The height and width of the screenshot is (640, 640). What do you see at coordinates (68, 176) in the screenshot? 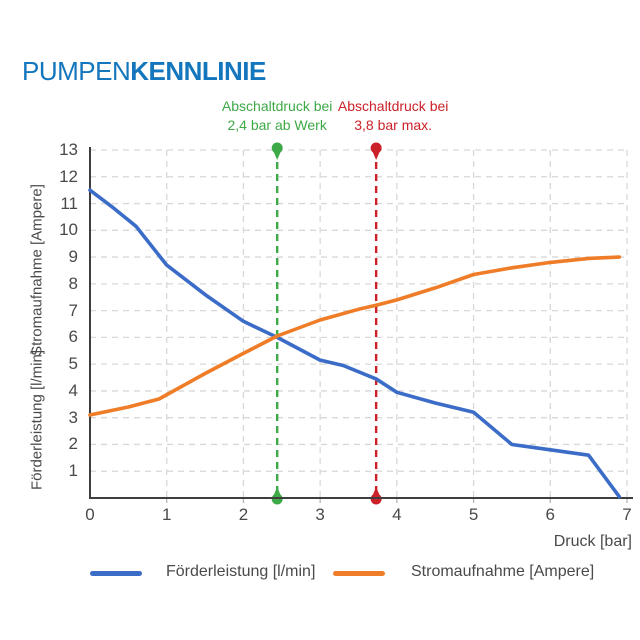
I see `y-tick-label-12: 12` at bounding box center [68, 176].